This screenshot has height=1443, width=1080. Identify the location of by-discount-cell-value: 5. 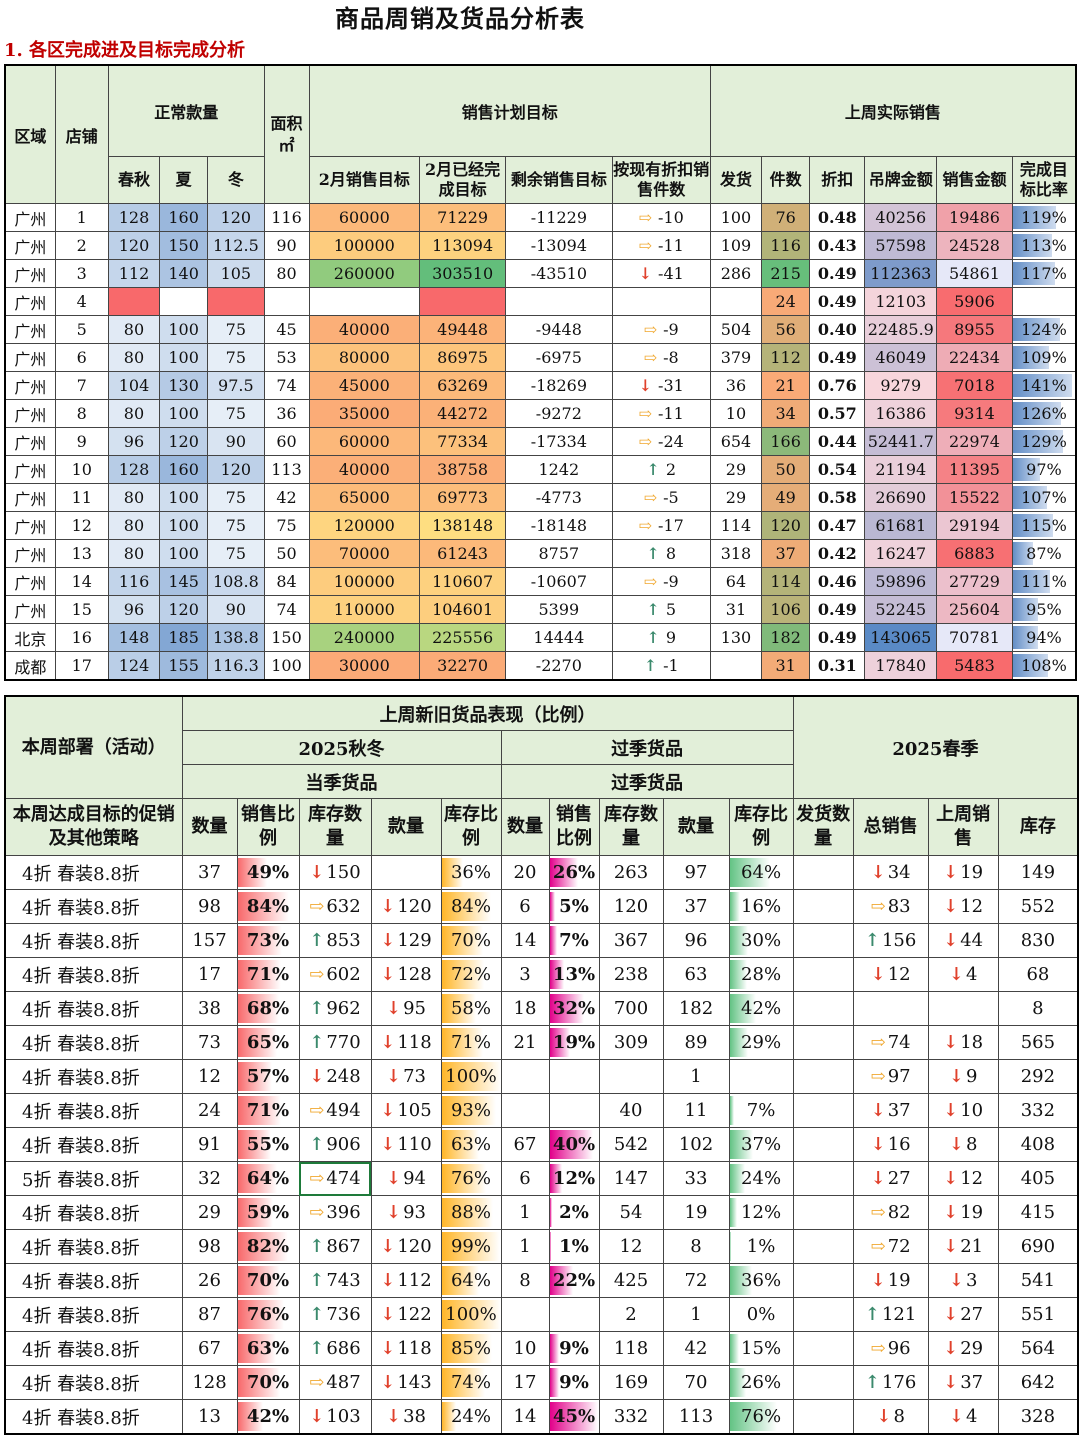
(671, 609).